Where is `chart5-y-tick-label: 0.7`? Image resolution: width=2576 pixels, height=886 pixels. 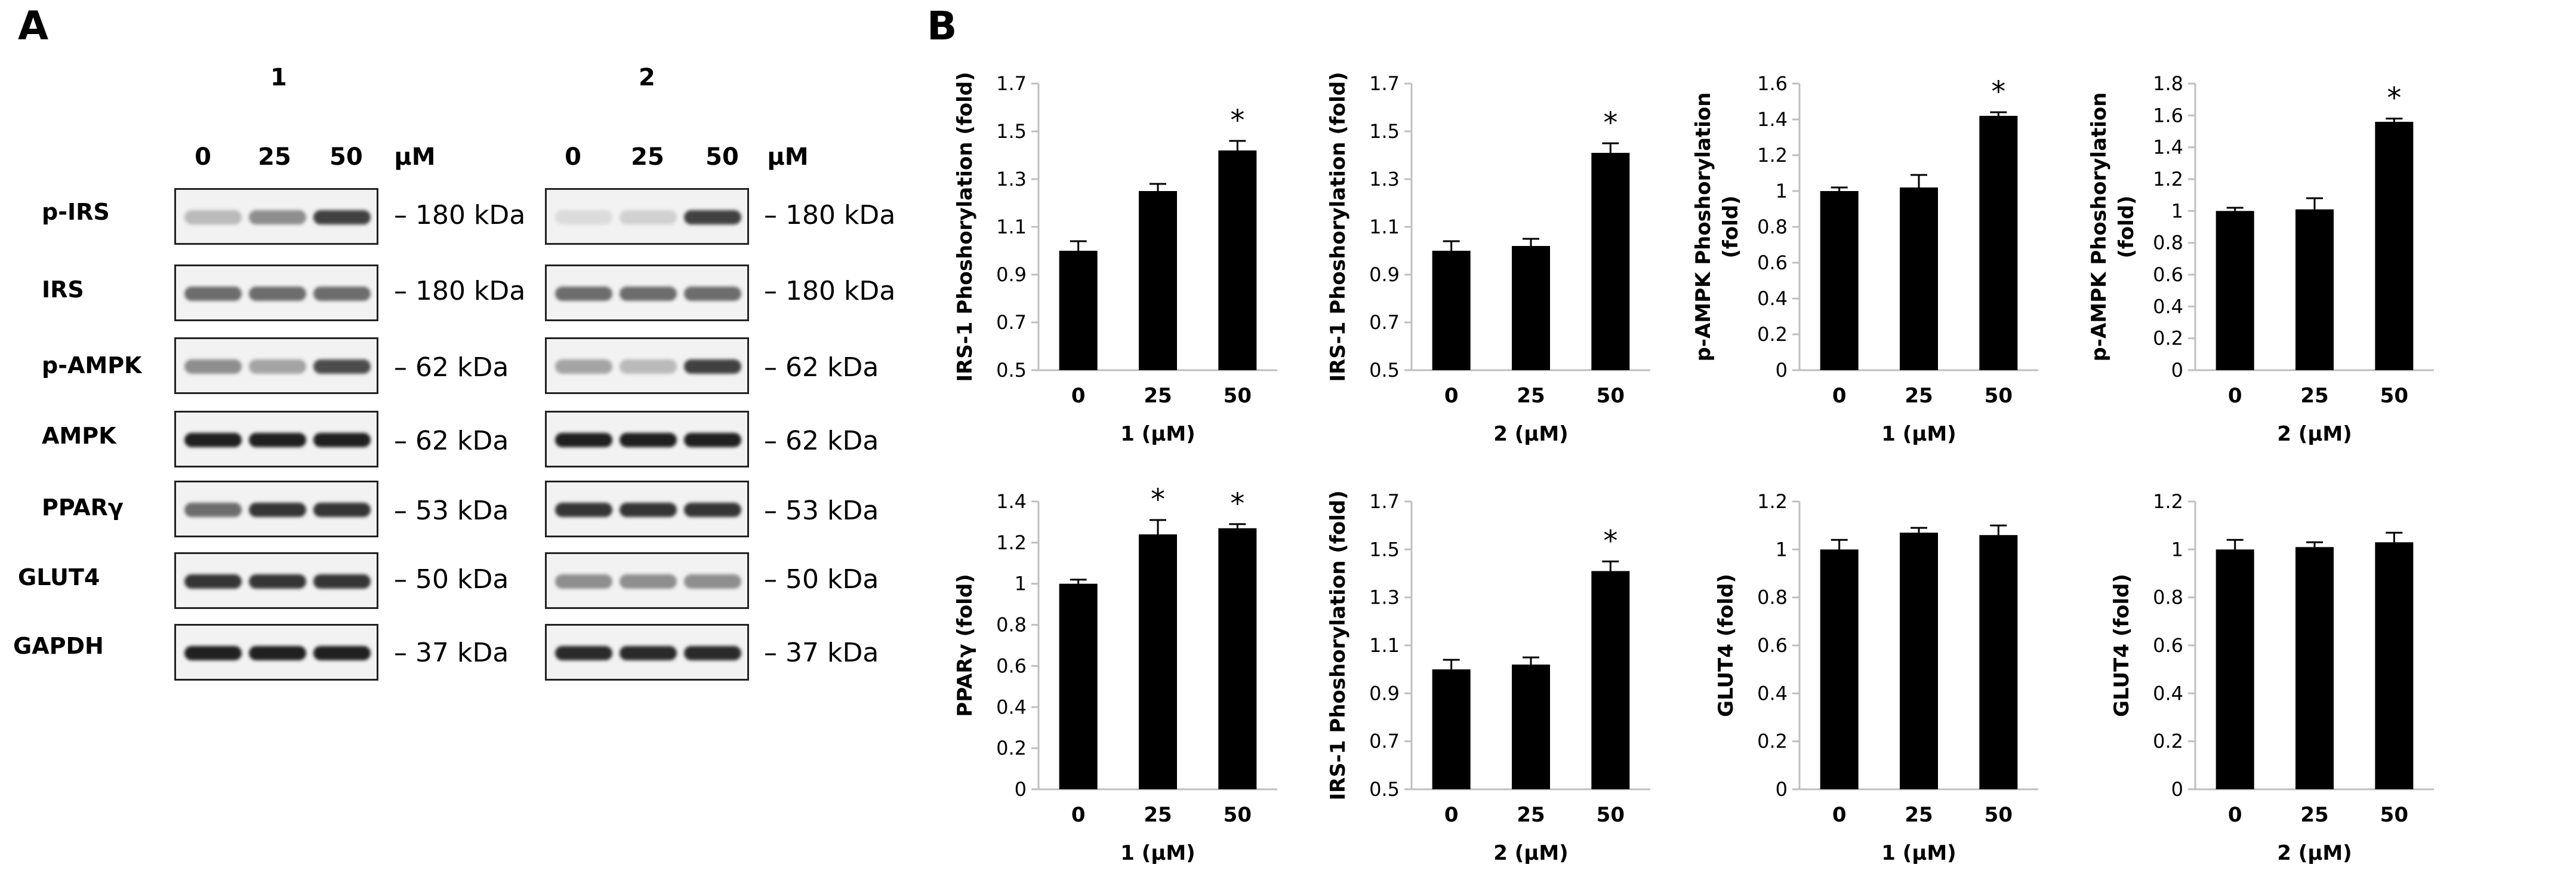 chart5-y-tick-label: 0.7 is located at coordinates (1384, 741).